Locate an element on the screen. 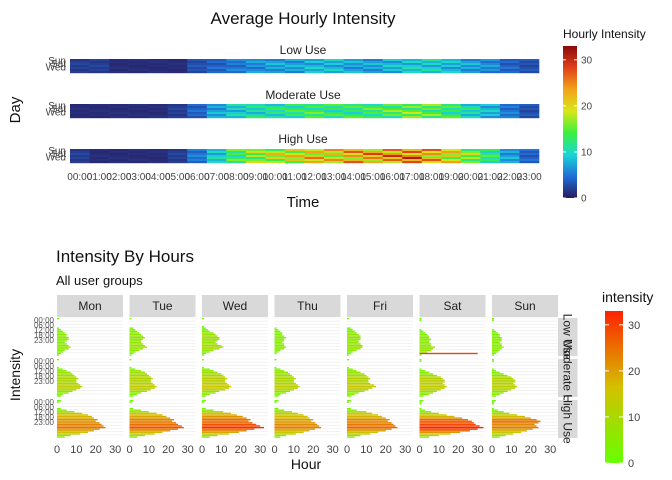 The image size is (672, 480). heatmap-y-tick-label: Wed is located at coordinates (56, 112).